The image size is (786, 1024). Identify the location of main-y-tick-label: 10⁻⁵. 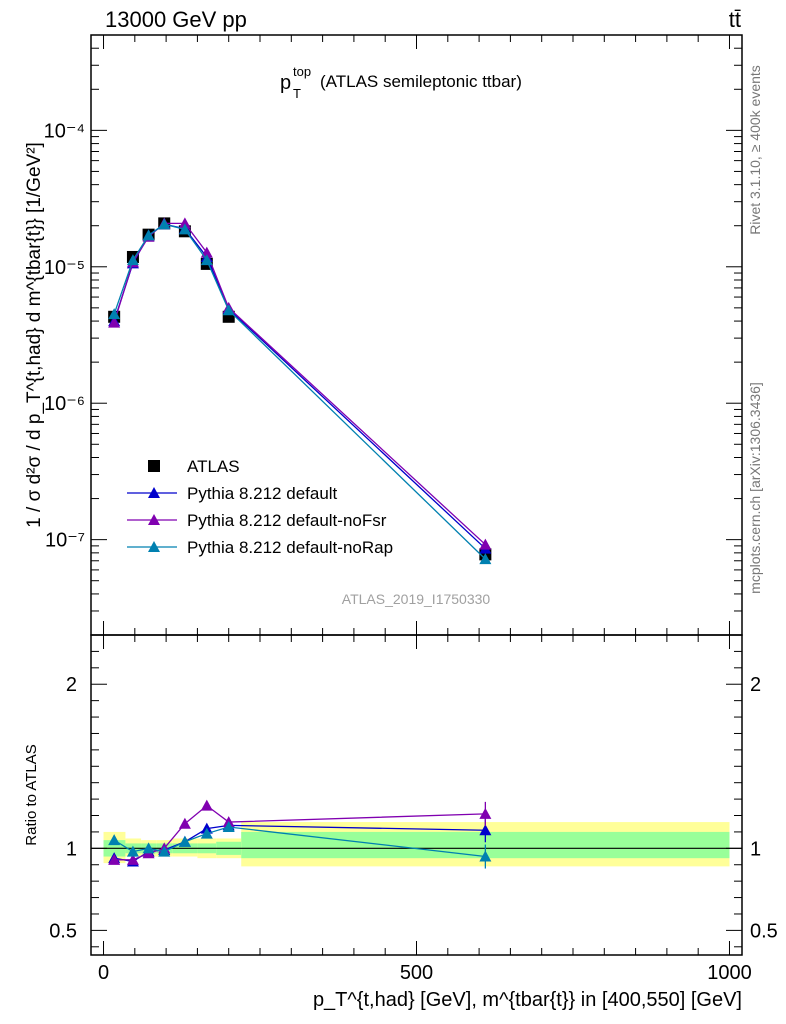
(64, 268).